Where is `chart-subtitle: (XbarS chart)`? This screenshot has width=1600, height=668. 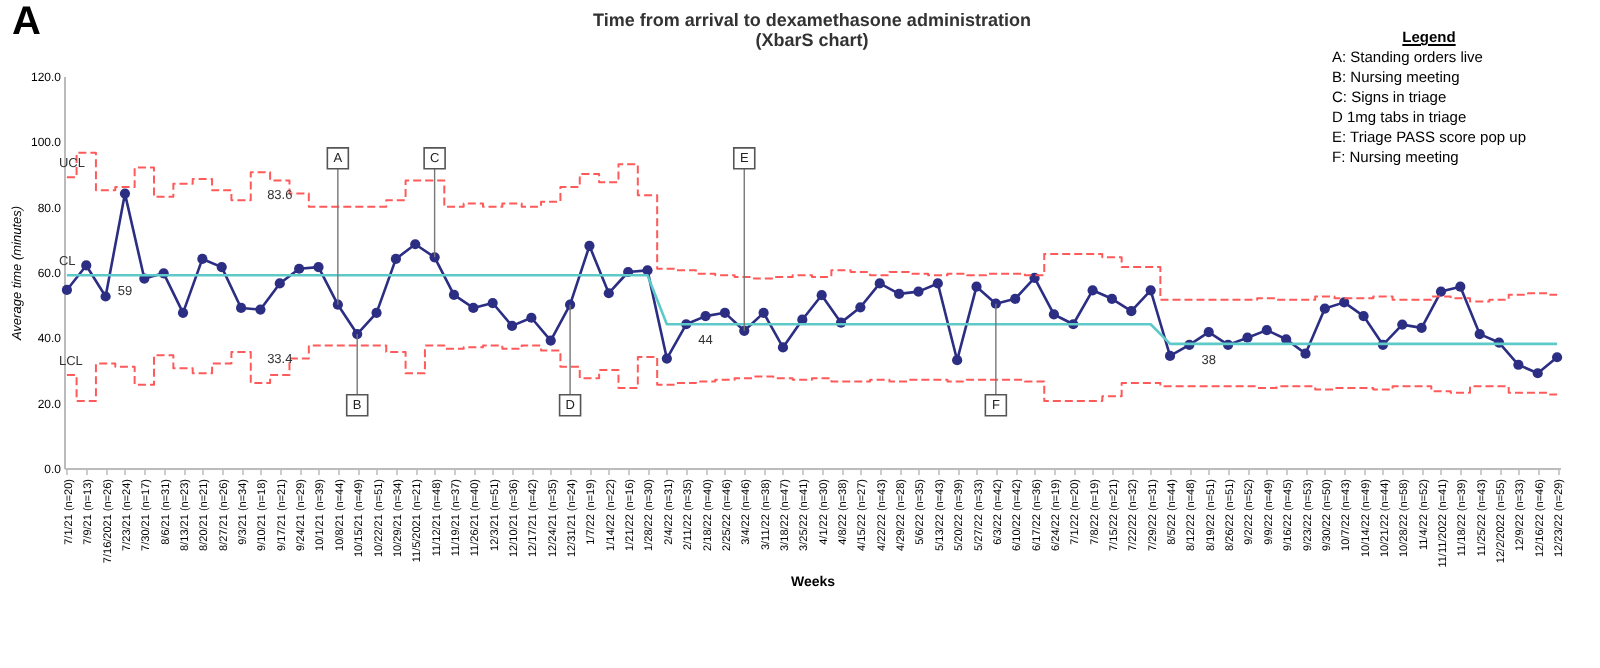
chart-subtitle: (XbarS chart) is located at coordinates (812, 40).